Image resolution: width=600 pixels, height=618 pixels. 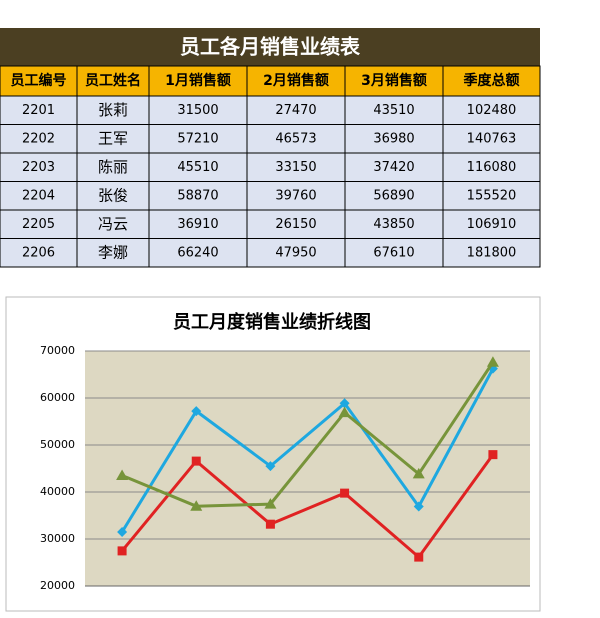 What do you see at coordinates (57, 585) in the screenshot?
I see `y-tick-label: 20000` at bounding box center [57, 585].